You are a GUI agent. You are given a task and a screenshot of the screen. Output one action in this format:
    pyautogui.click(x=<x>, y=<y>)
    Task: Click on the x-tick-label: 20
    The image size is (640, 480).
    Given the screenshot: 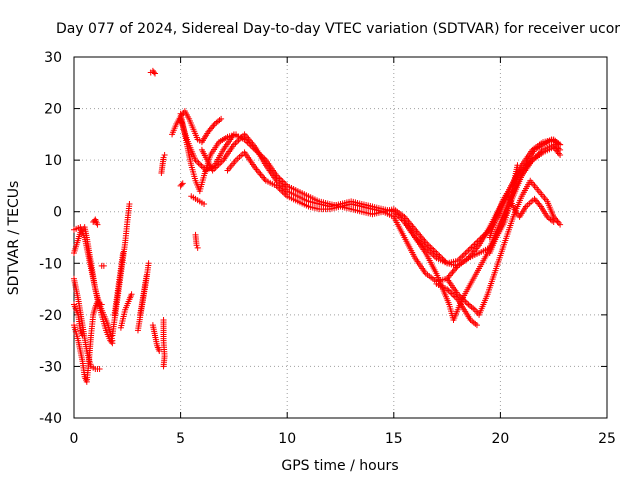 What is the action you would take?
    pyautogui.click(x=500, y=439)
    